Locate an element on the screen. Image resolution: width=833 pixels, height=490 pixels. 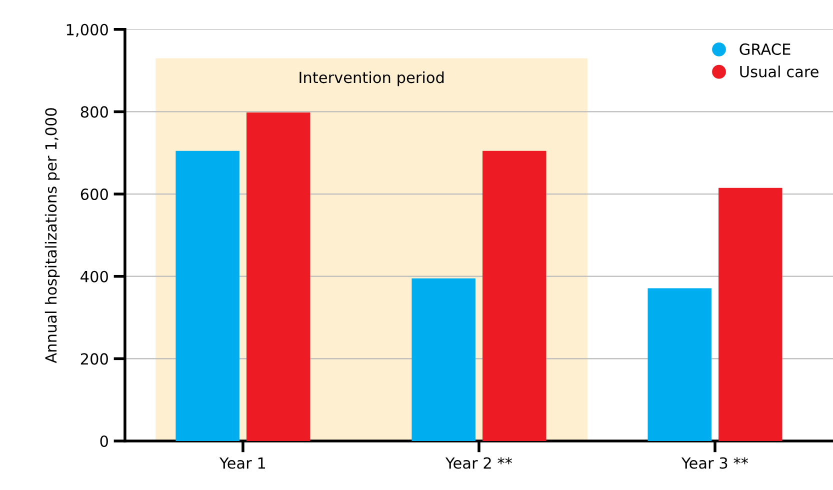
y-tick-label: 1,000 is located at coordinates (87, 30).